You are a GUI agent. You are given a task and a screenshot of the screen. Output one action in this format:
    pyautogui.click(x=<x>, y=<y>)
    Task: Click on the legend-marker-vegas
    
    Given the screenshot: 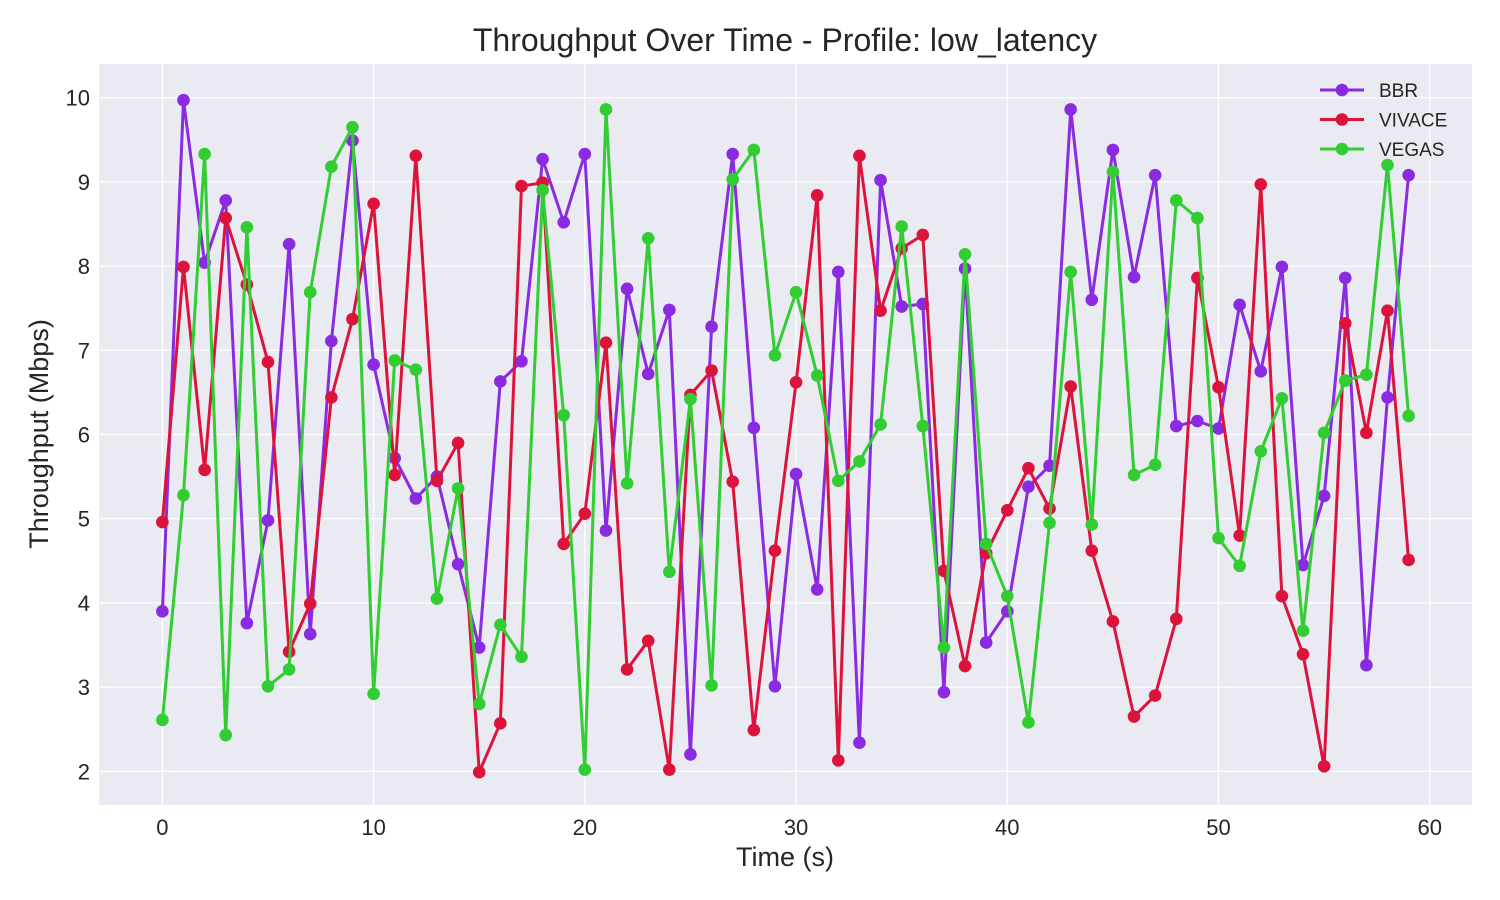 What is the action you would take?
    pyautogui.click(x=1342, y=149)
    